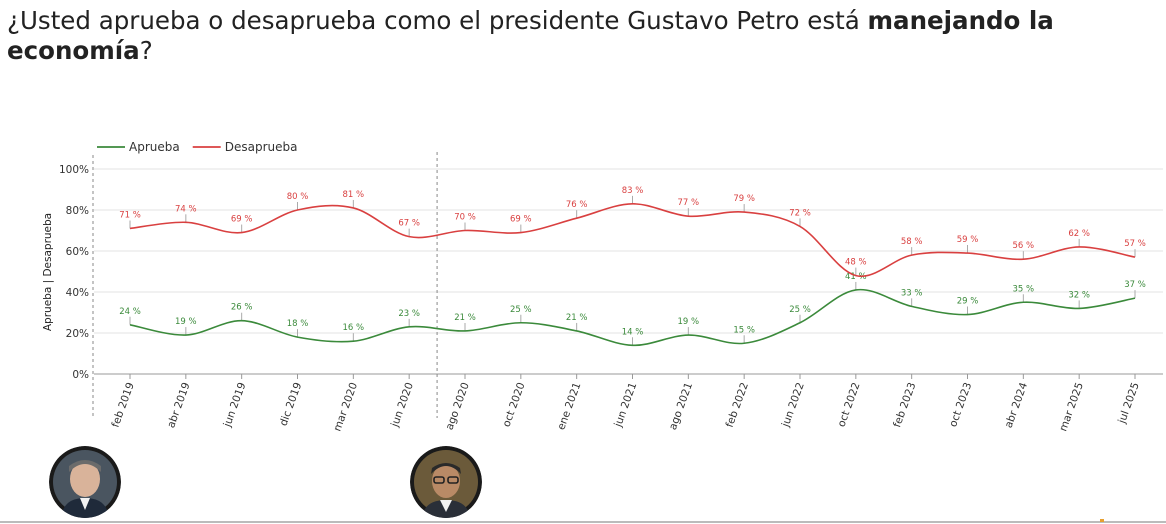  What do you see at coordinates (1135, 244) in the screenshot?
I see `desaprueba-data-label: 57 %` at bounding box center [1135, 244].